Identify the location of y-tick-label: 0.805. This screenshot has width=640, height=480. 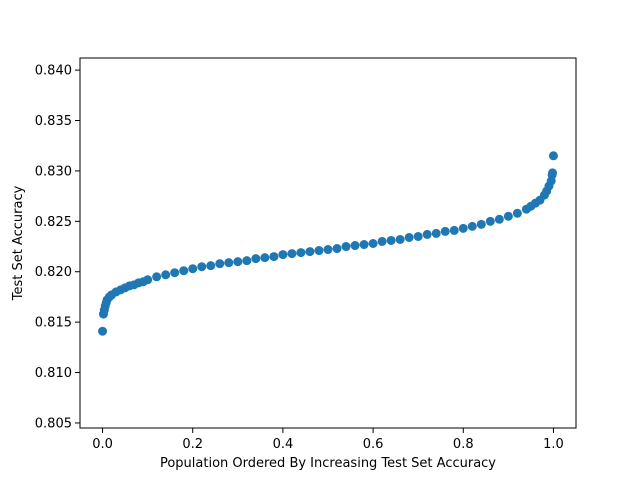
(53, 423).